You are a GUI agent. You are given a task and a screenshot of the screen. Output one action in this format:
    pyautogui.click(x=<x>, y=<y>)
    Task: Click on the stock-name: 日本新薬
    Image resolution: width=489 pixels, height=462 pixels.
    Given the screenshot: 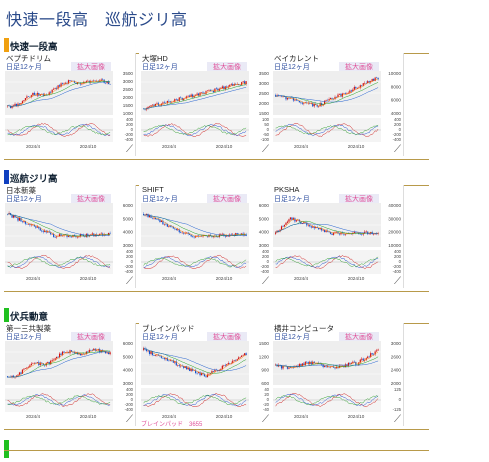 What is the action you would take?
    pyautogui.click(x=21, y=190)
    